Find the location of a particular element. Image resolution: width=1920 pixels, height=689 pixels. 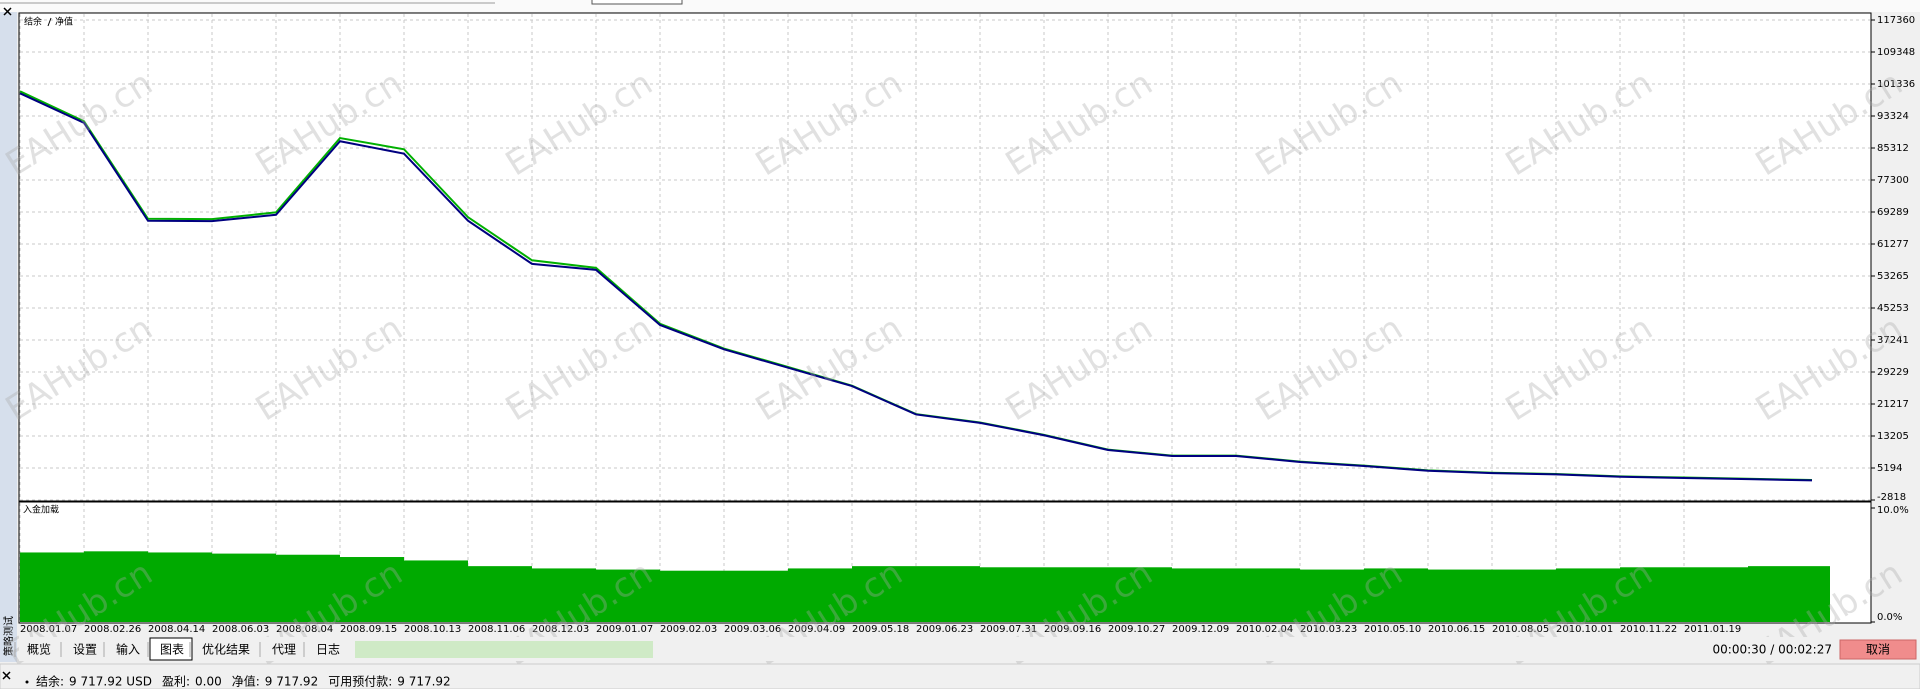

active-tab-bg is located at coordinates (171, 649).